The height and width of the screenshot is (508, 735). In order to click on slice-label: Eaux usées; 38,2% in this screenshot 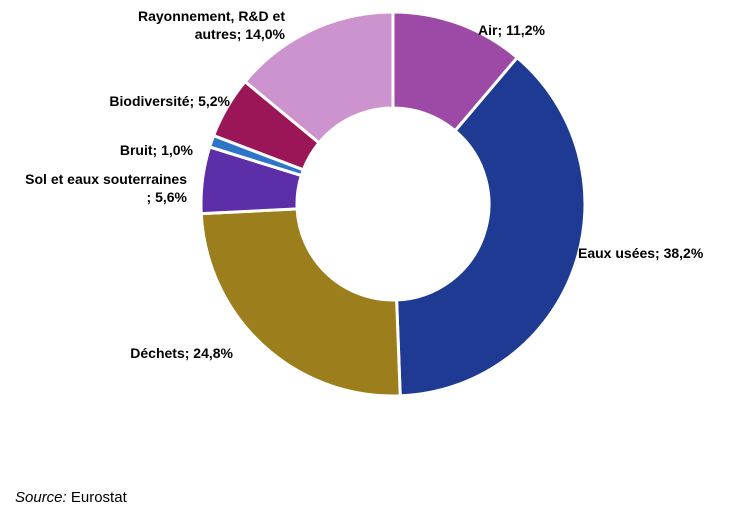, I will do `click(641, 253)`.